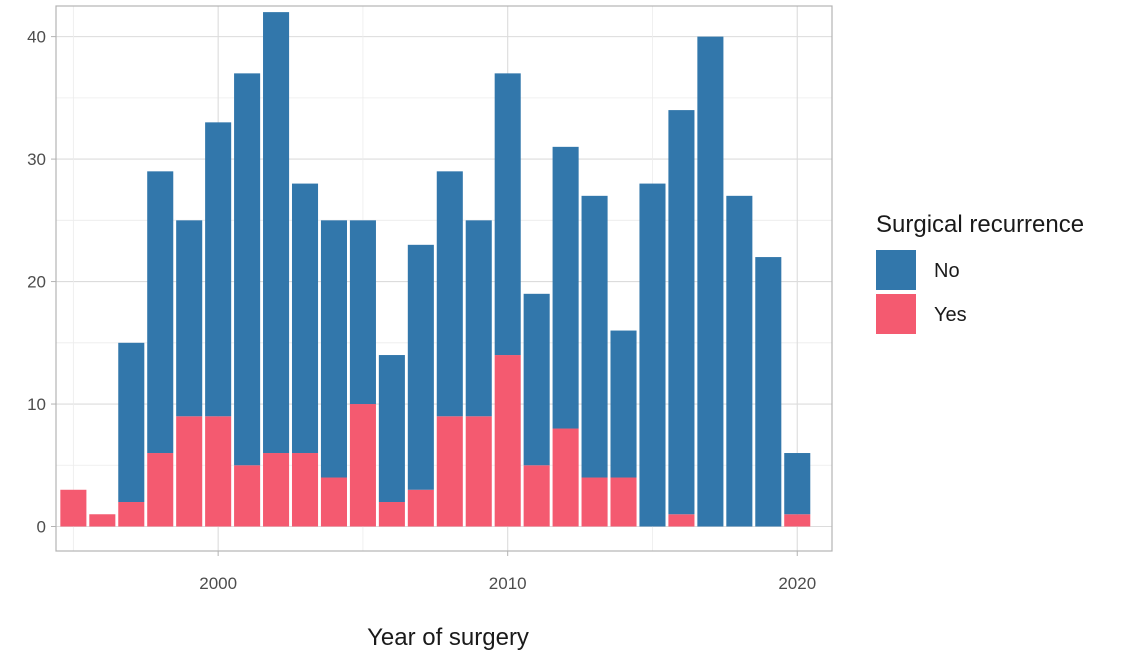 This screenshot has height=655, width=1124. What do you see at coordinates (768, 392) in the screenshot?
I see `bar-no-2019` at bounding box center [768, 392].